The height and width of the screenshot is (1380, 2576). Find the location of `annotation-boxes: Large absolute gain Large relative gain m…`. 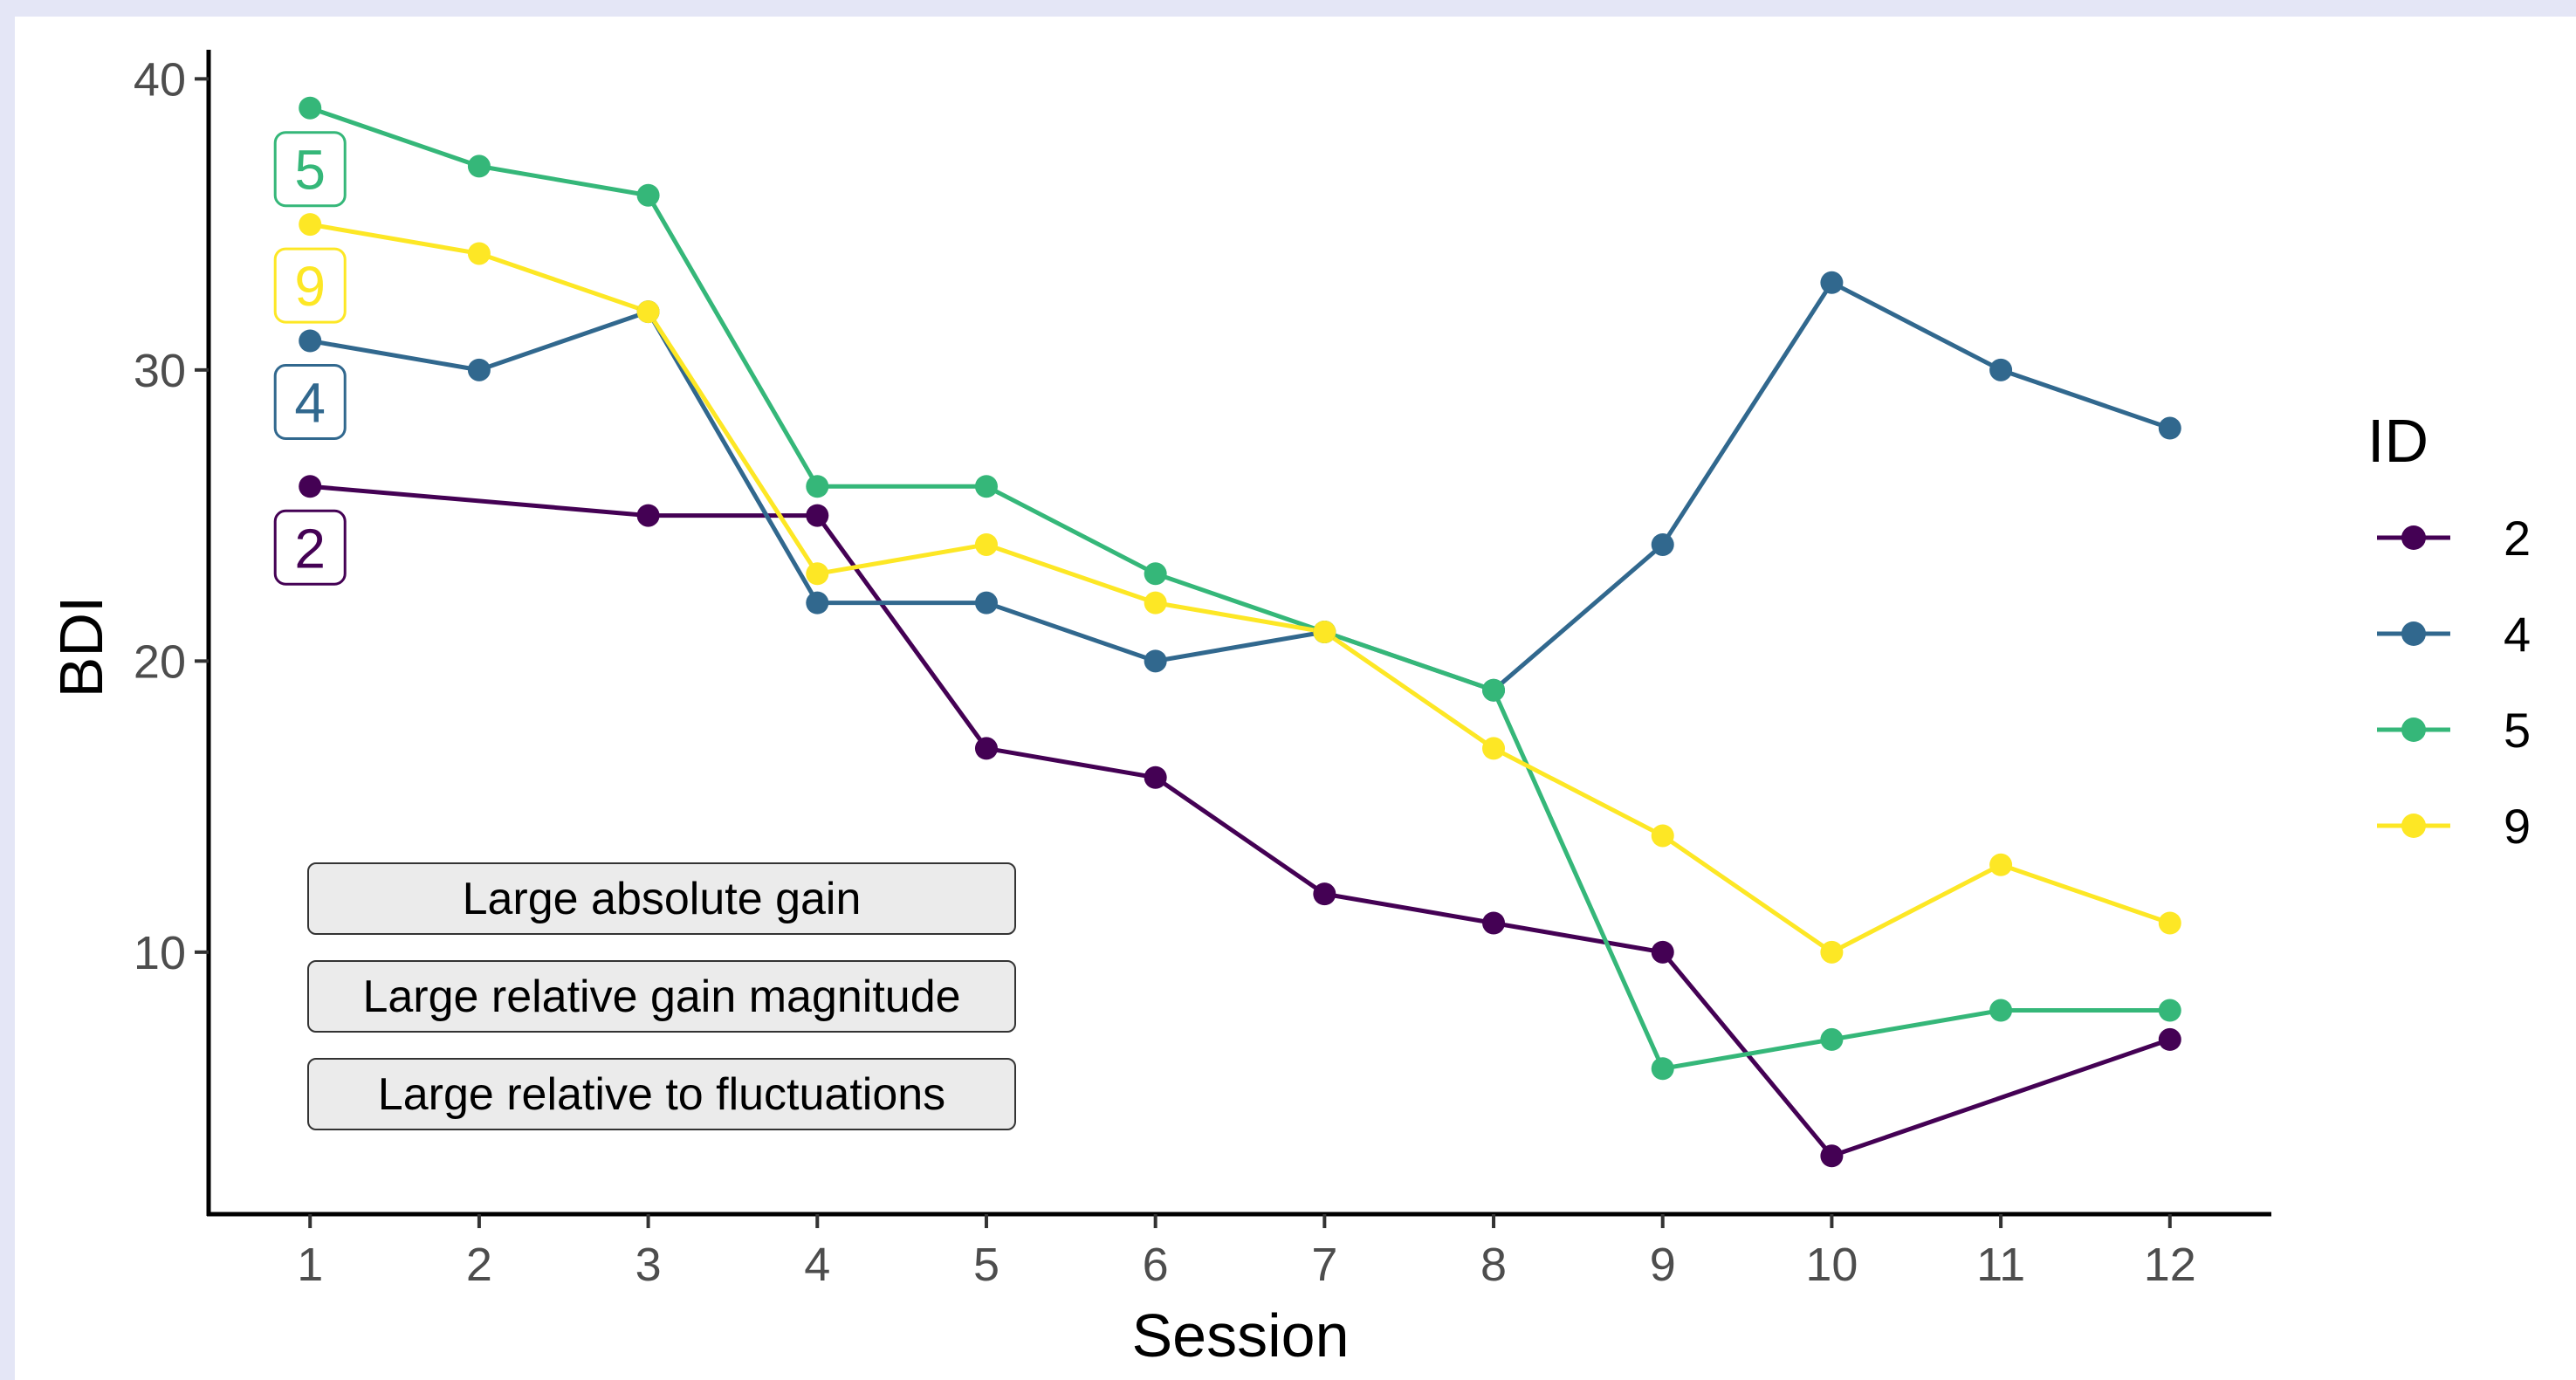

annotation-boxes: Large absolute gain Large relative gain m… is located at coordinates (662, 996).